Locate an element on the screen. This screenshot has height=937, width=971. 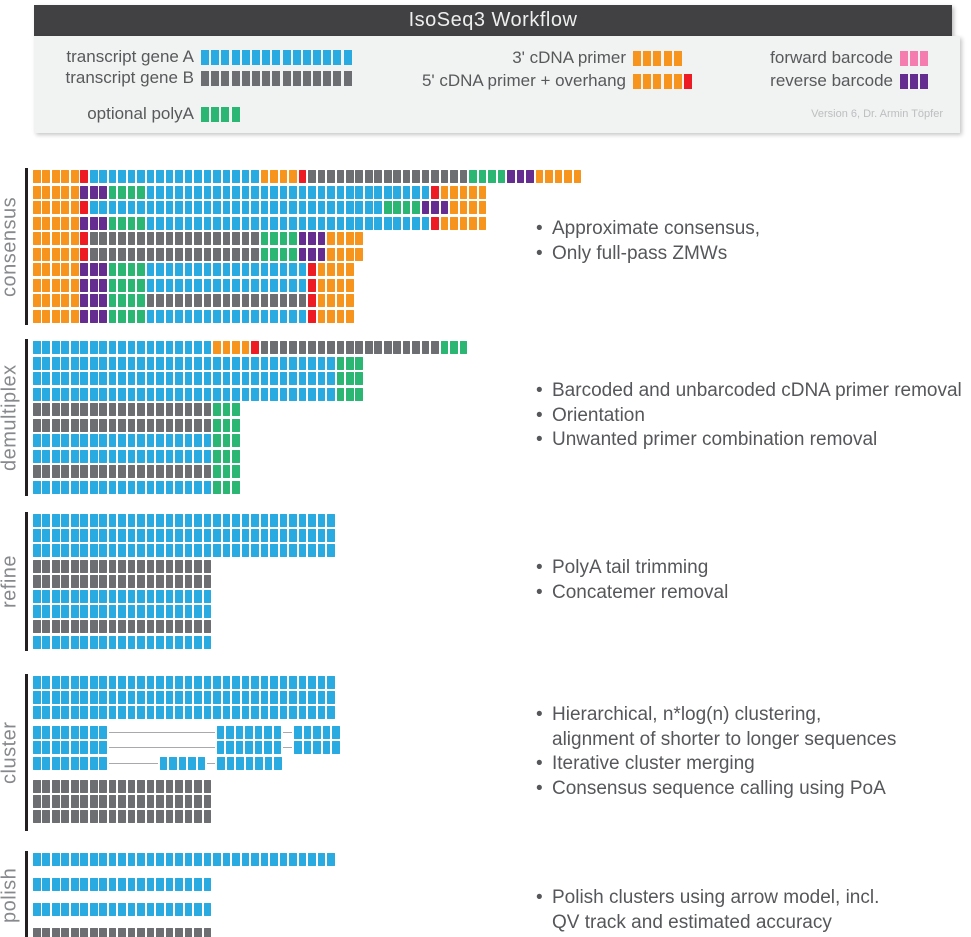
note-line: • Only full-pass ZMWs is located at coordinates (751, 254).